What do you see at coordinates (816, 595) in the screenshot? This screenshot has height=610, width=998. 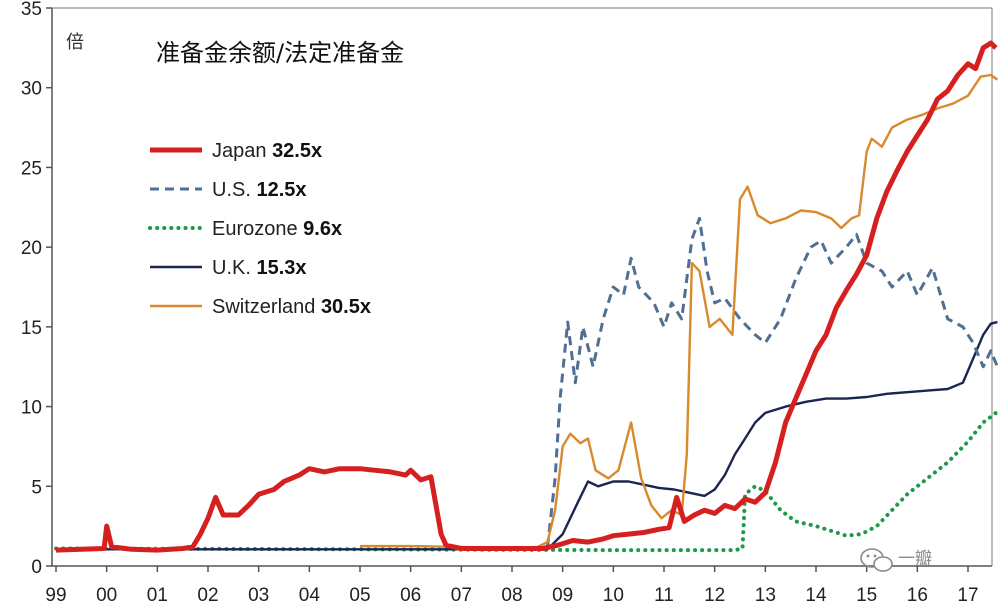 I see `x-tick-label: 14` at bounding box center [816, 595].